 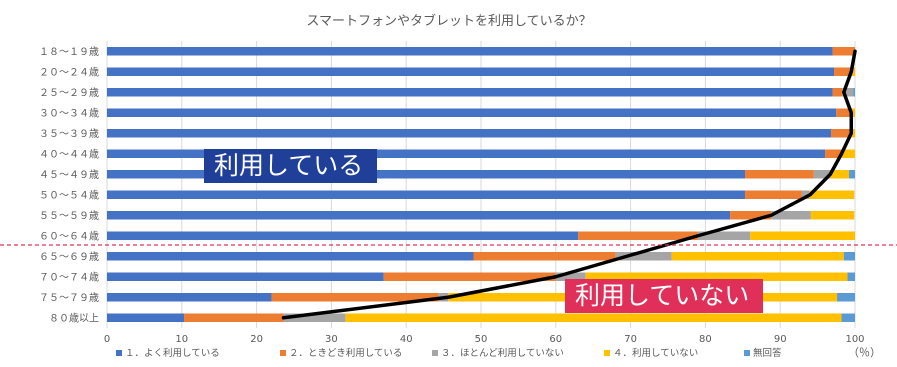 What do you see at coordinates (291, 166) in the screenshot?
I see `annotation-using: 利用している` at bounding box center [291, 166].